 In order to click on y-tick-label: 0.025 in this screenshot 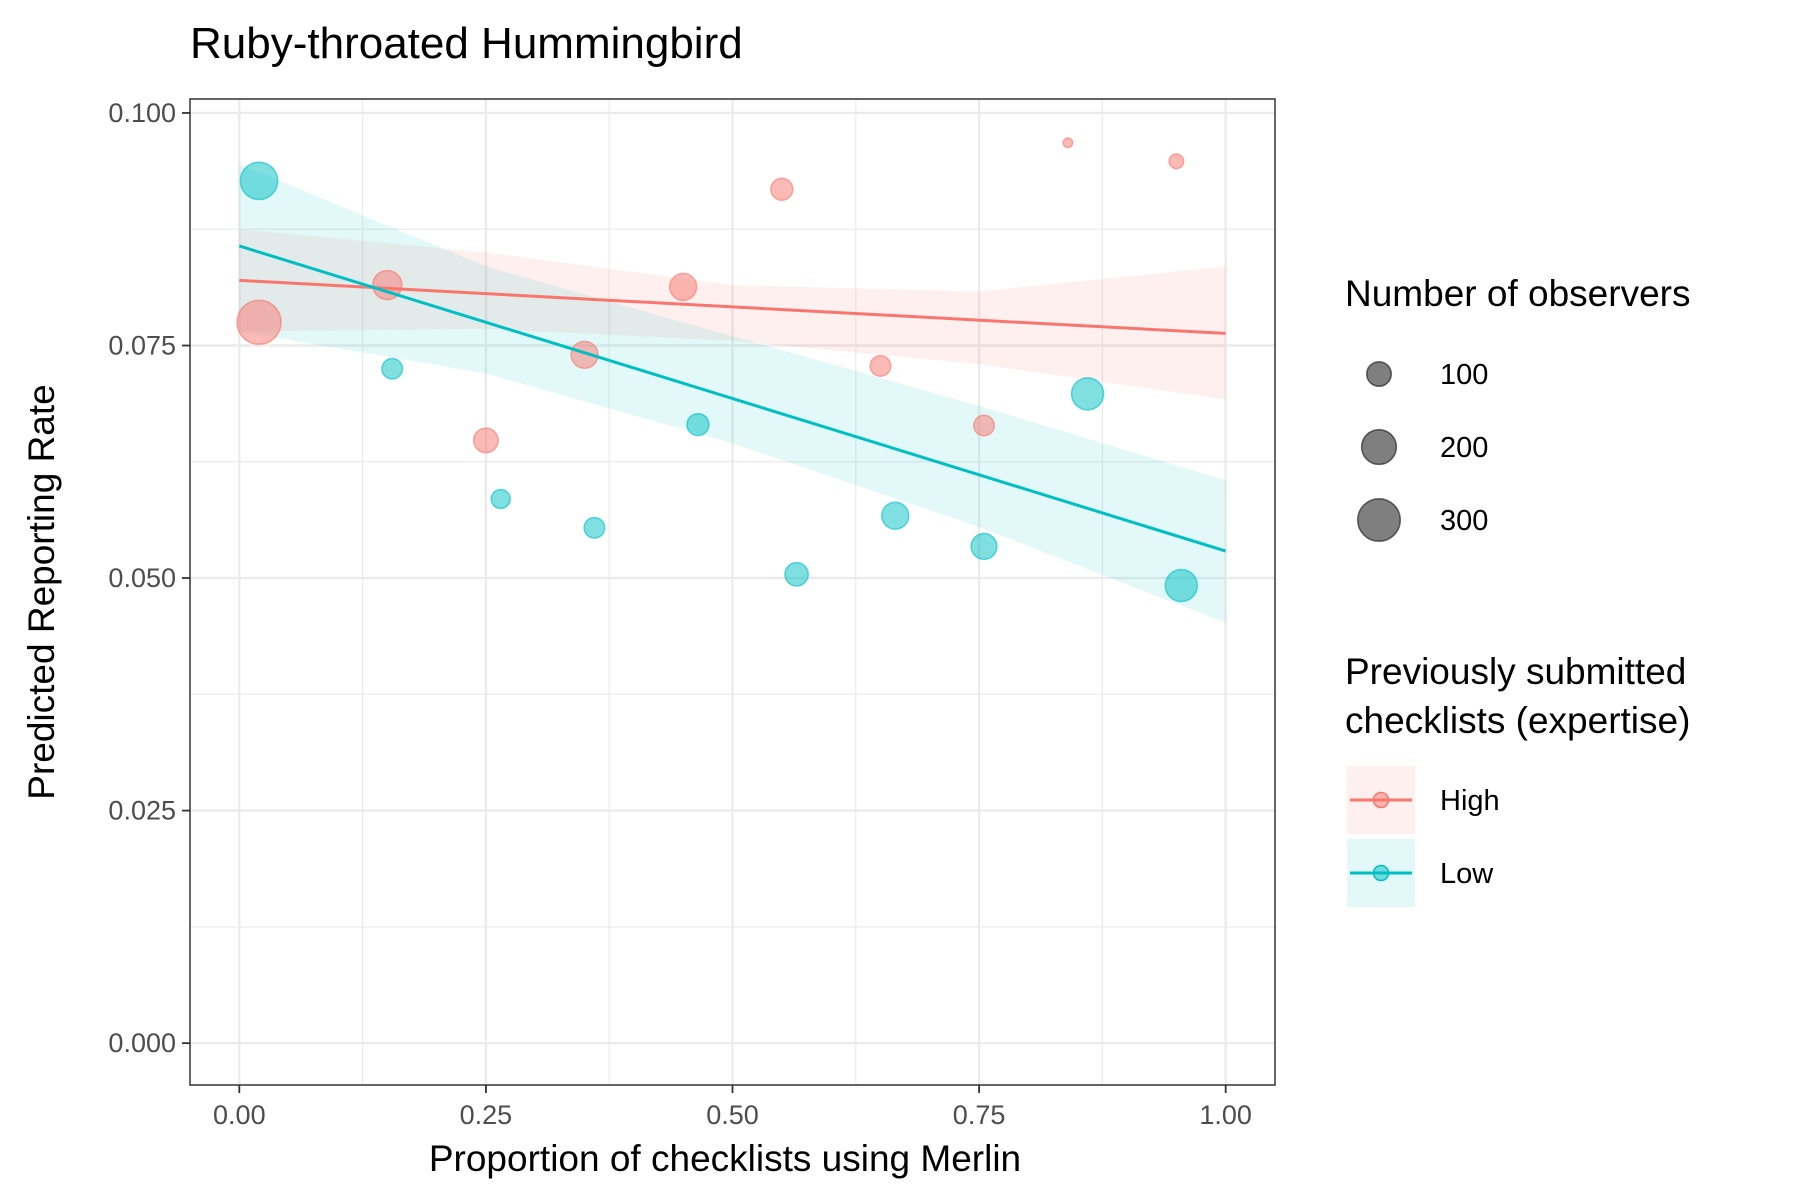, I will do `click(142, 811)`.